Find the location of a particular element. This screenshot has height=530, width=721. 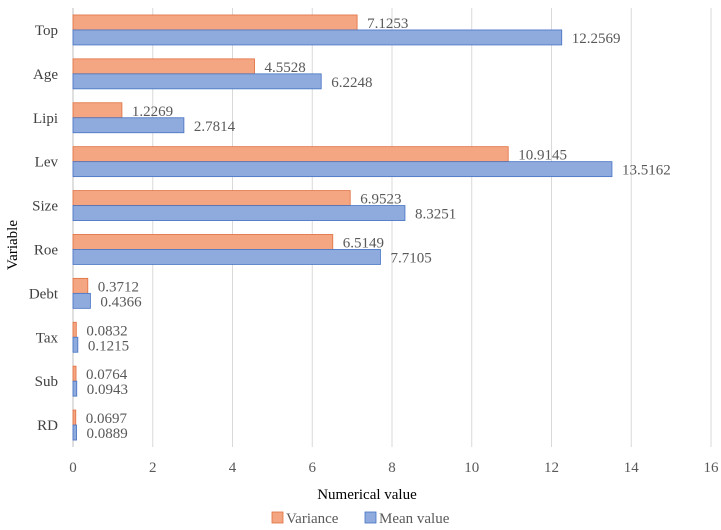

x-tick-labels: 0 2 4 6 8 10 12 14 16 is located at coordinates (394, 468).